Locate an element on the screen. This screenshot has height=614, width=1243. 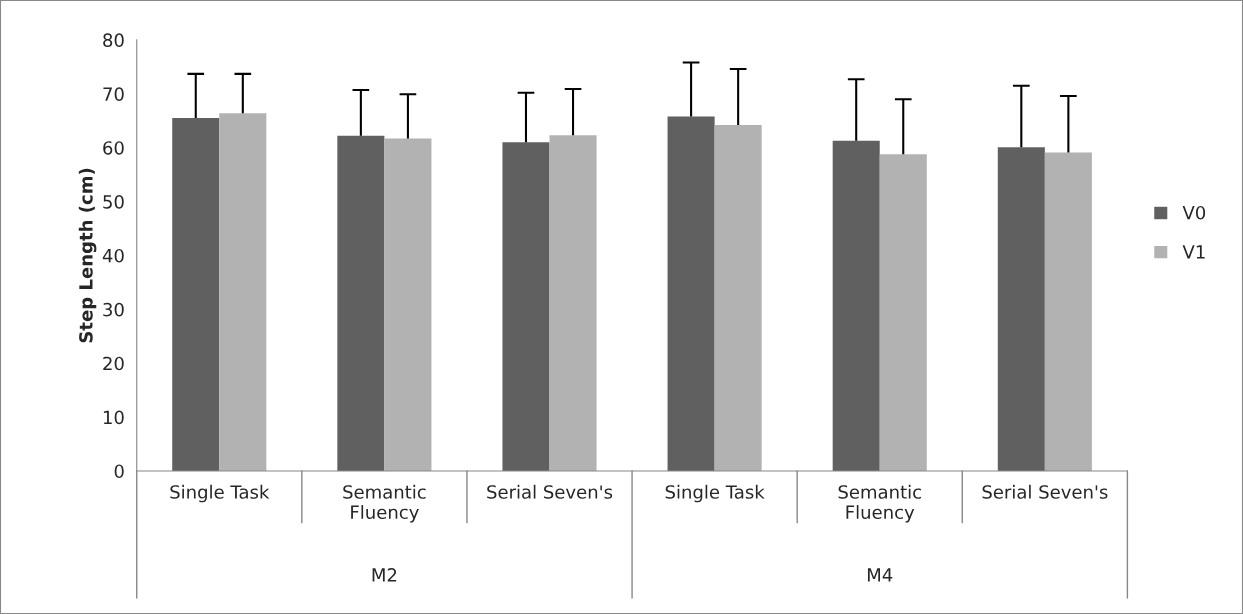
legend-label: V0 is located at coordinates (1194, 212).